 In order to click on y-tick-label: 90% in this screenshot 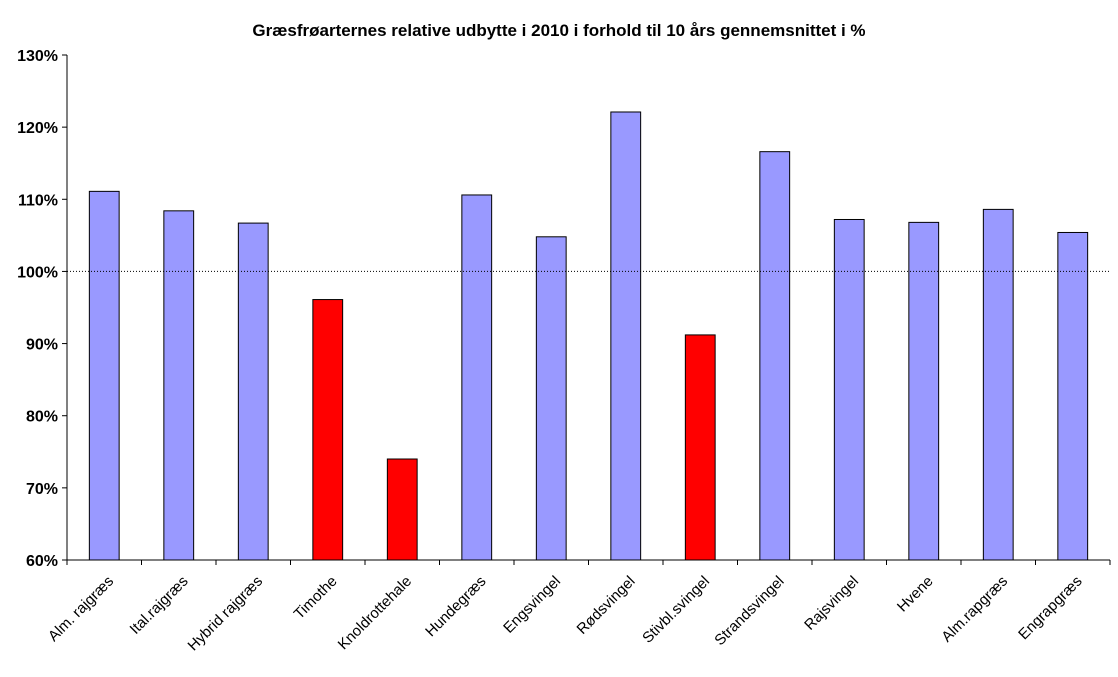, I will do `click(42, 345)`.